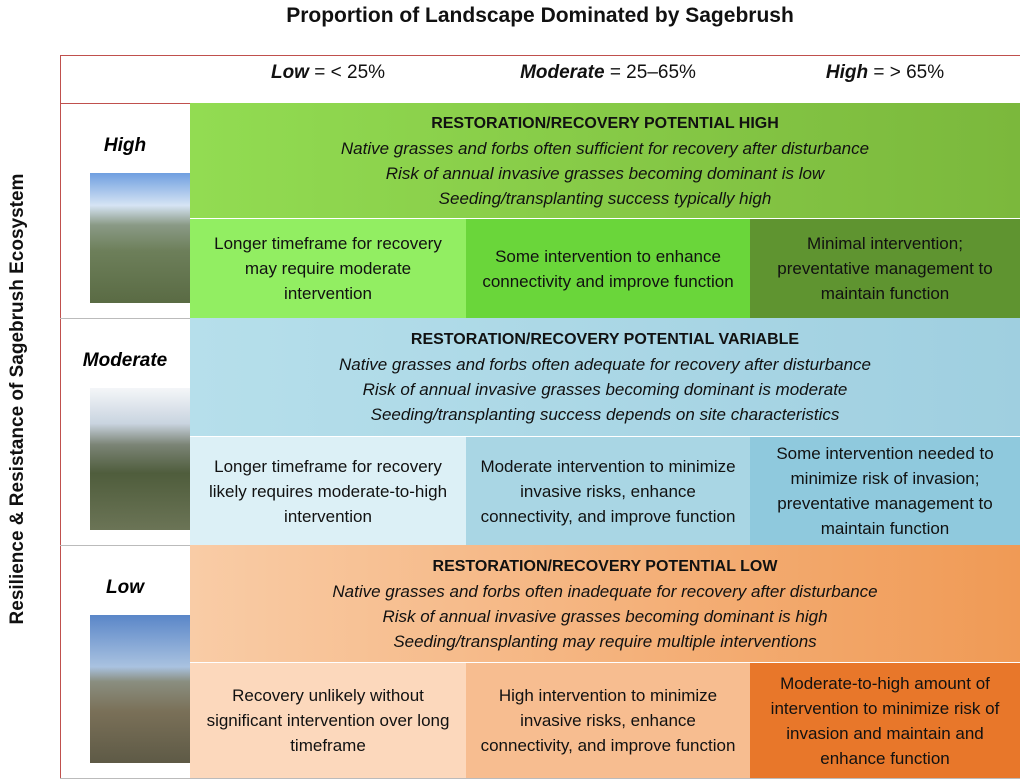 The image size is (1020, 780). I want to click on column-range: = > 65%, so click(909, 72).